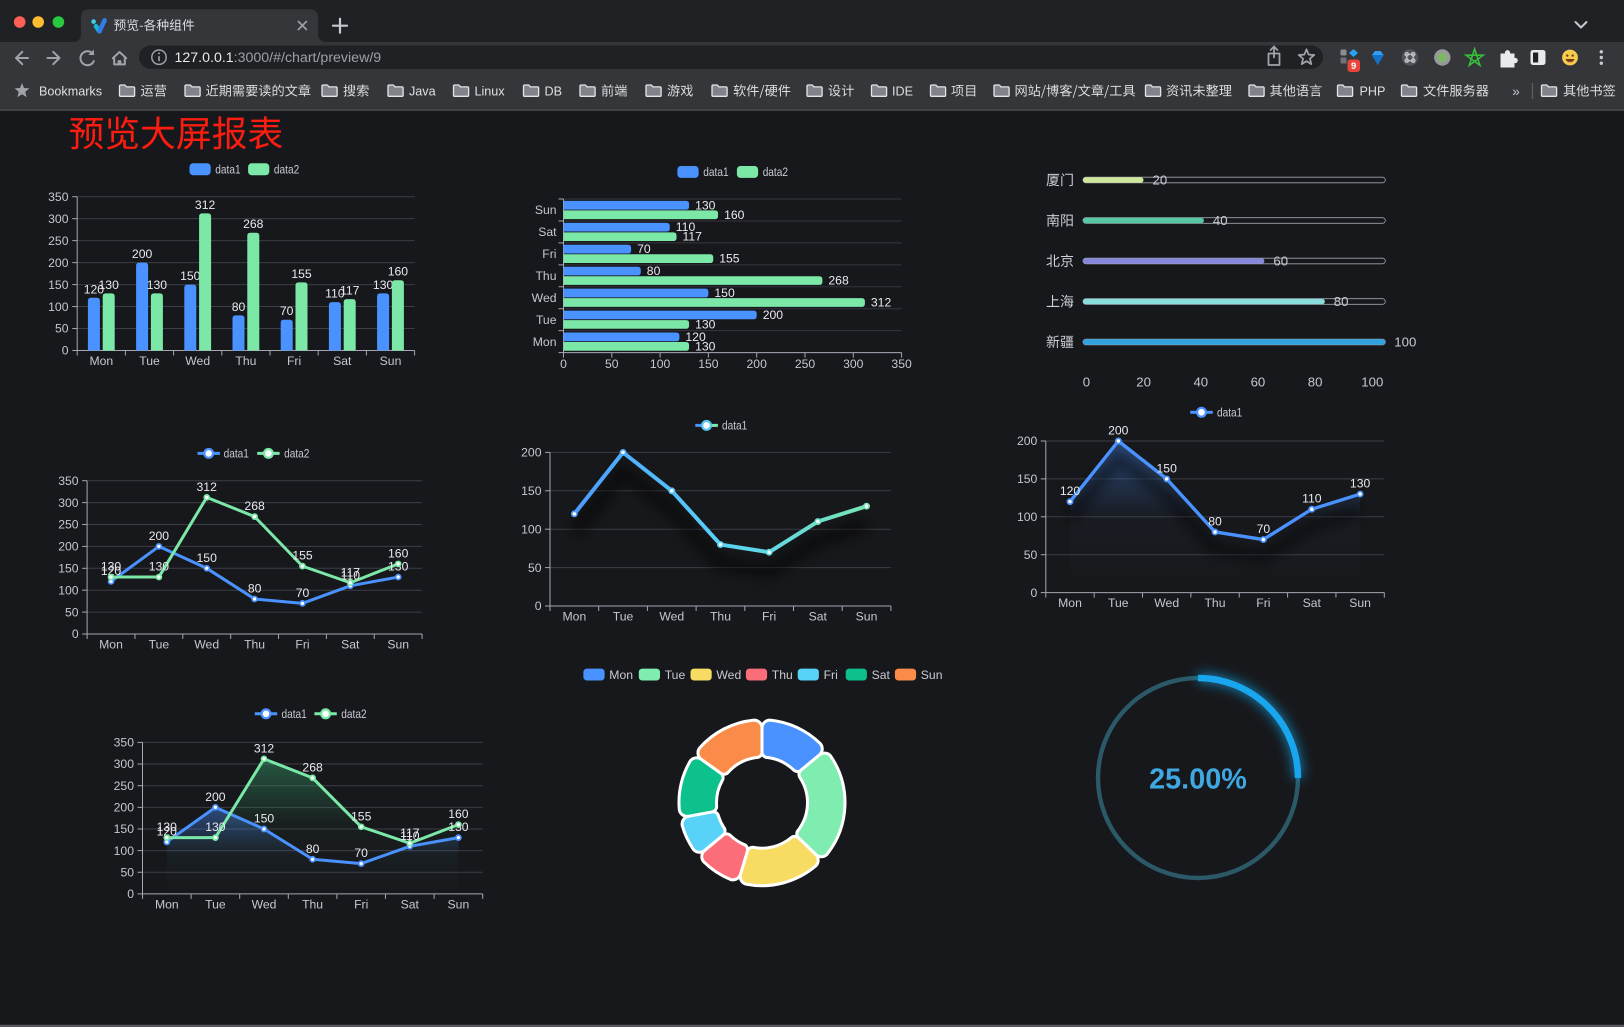 The height and width of the screenshot is (1027, 1624). I want to click on svg-text: 9, so click(1353, 66).